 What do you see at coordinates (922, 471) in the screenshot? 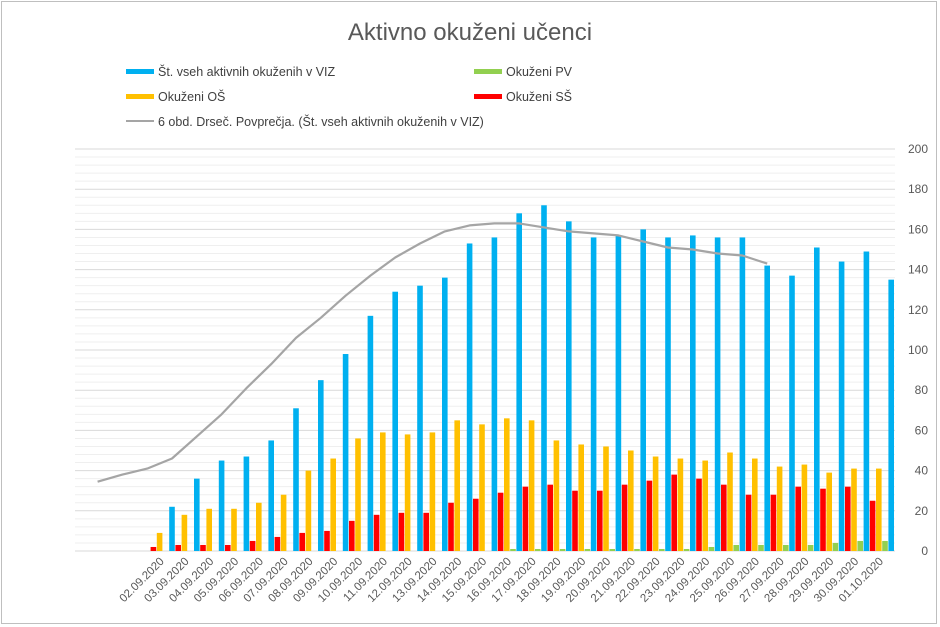
I see `y-tick-label: 40` at bounding box center [922, 471].